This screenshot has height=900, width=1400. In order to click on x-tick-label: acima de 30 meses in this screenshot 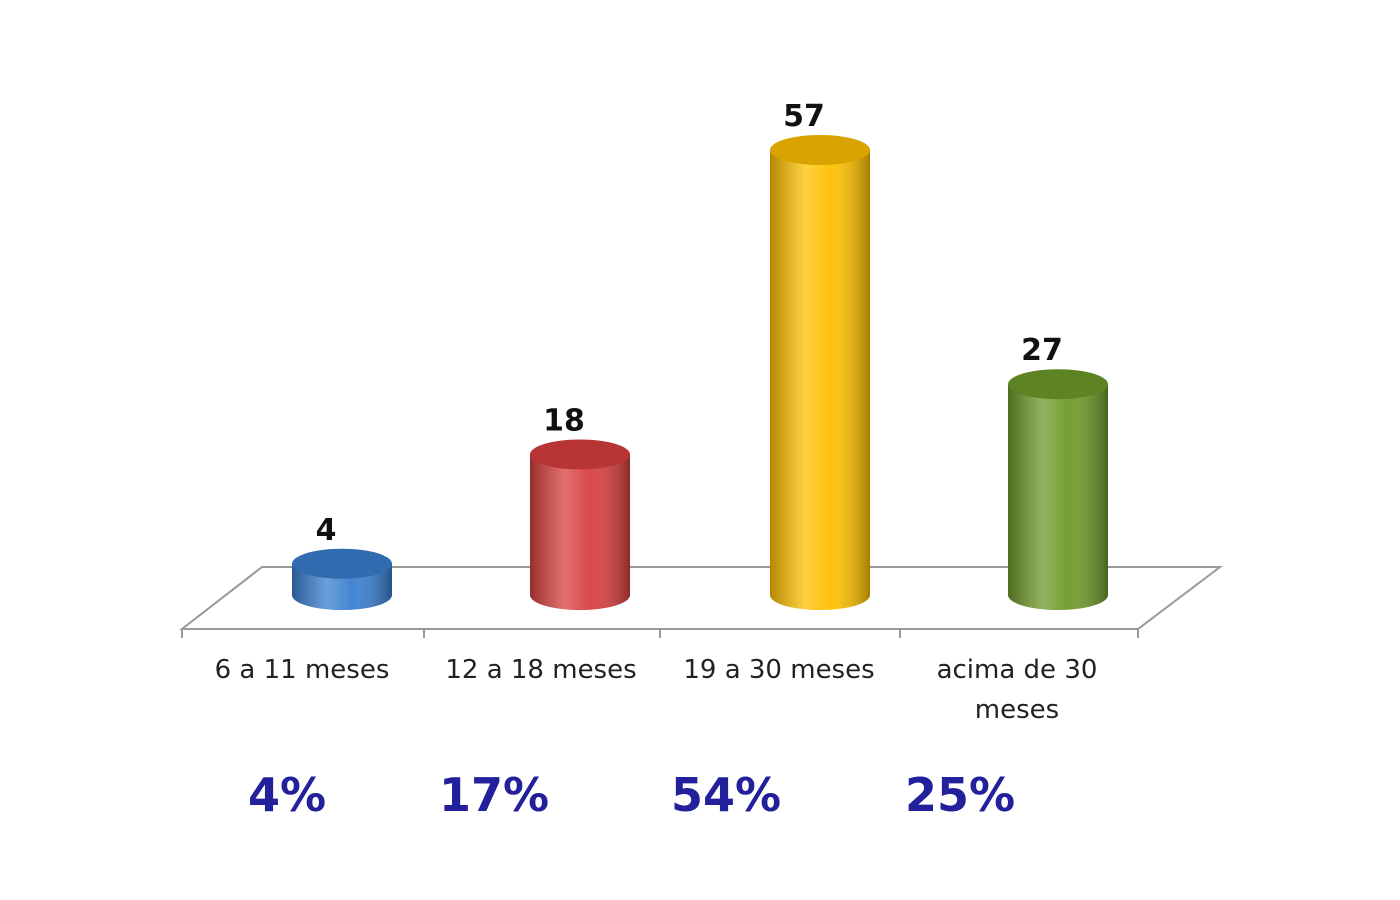, I will do `click(1017, 690)`.